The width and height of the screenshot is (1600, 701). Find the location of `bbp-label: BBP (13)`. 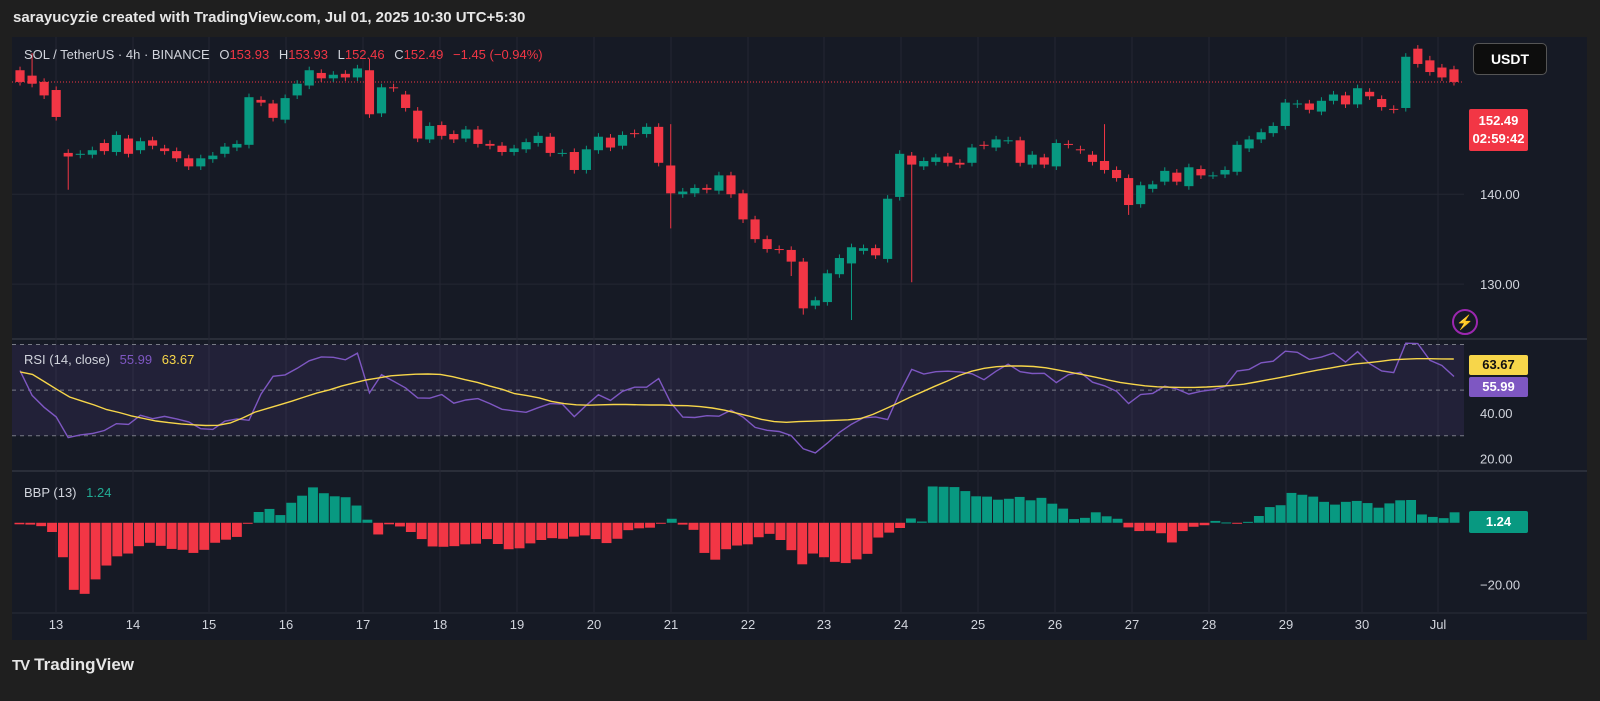

bbp-label: BBP (13) is located at coordinates (50, 492).